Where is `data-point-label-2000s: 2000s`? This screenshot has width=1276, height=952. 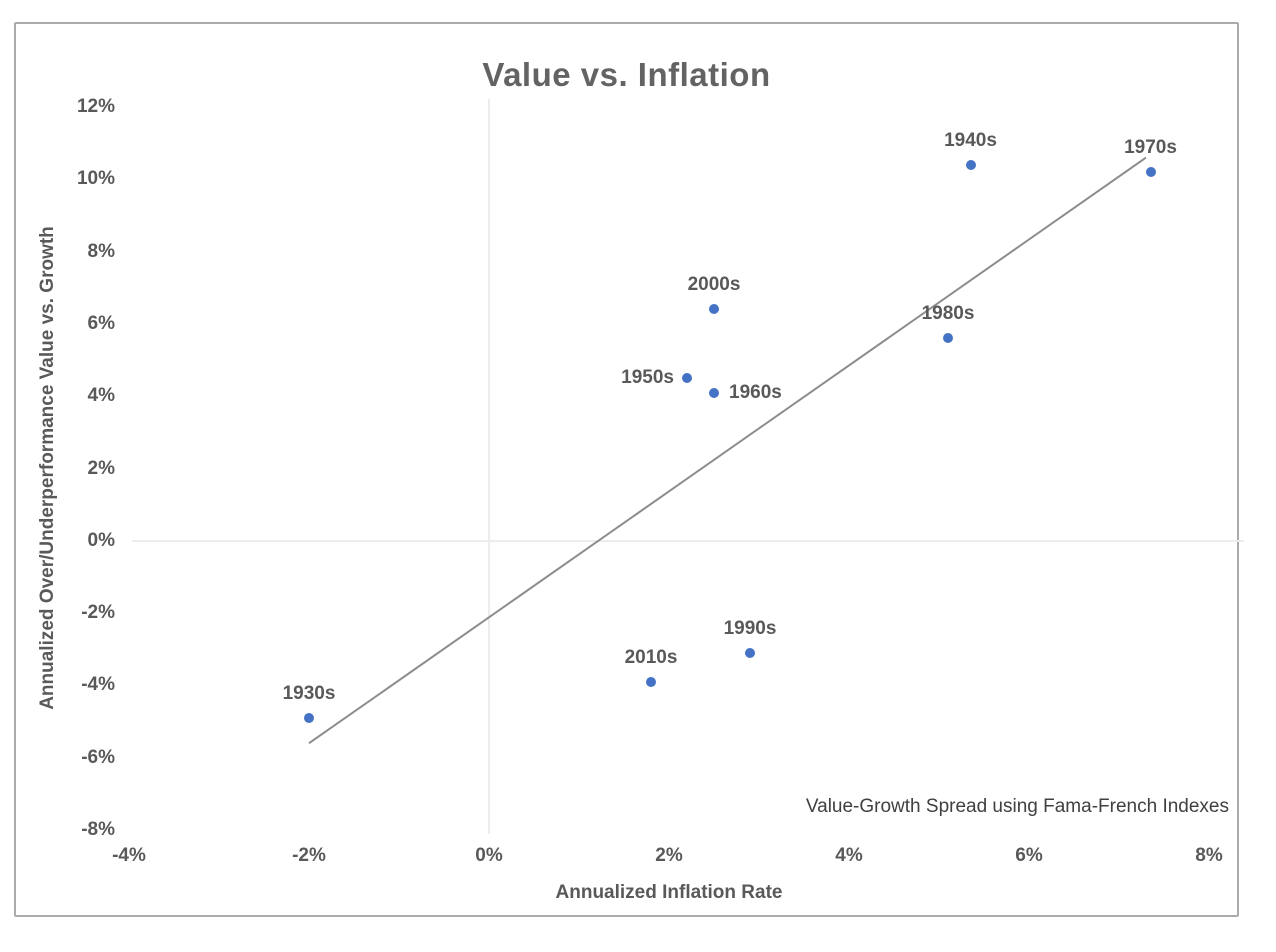
data-point-label-2000s: 2000s is located at coordinates (714, 285).